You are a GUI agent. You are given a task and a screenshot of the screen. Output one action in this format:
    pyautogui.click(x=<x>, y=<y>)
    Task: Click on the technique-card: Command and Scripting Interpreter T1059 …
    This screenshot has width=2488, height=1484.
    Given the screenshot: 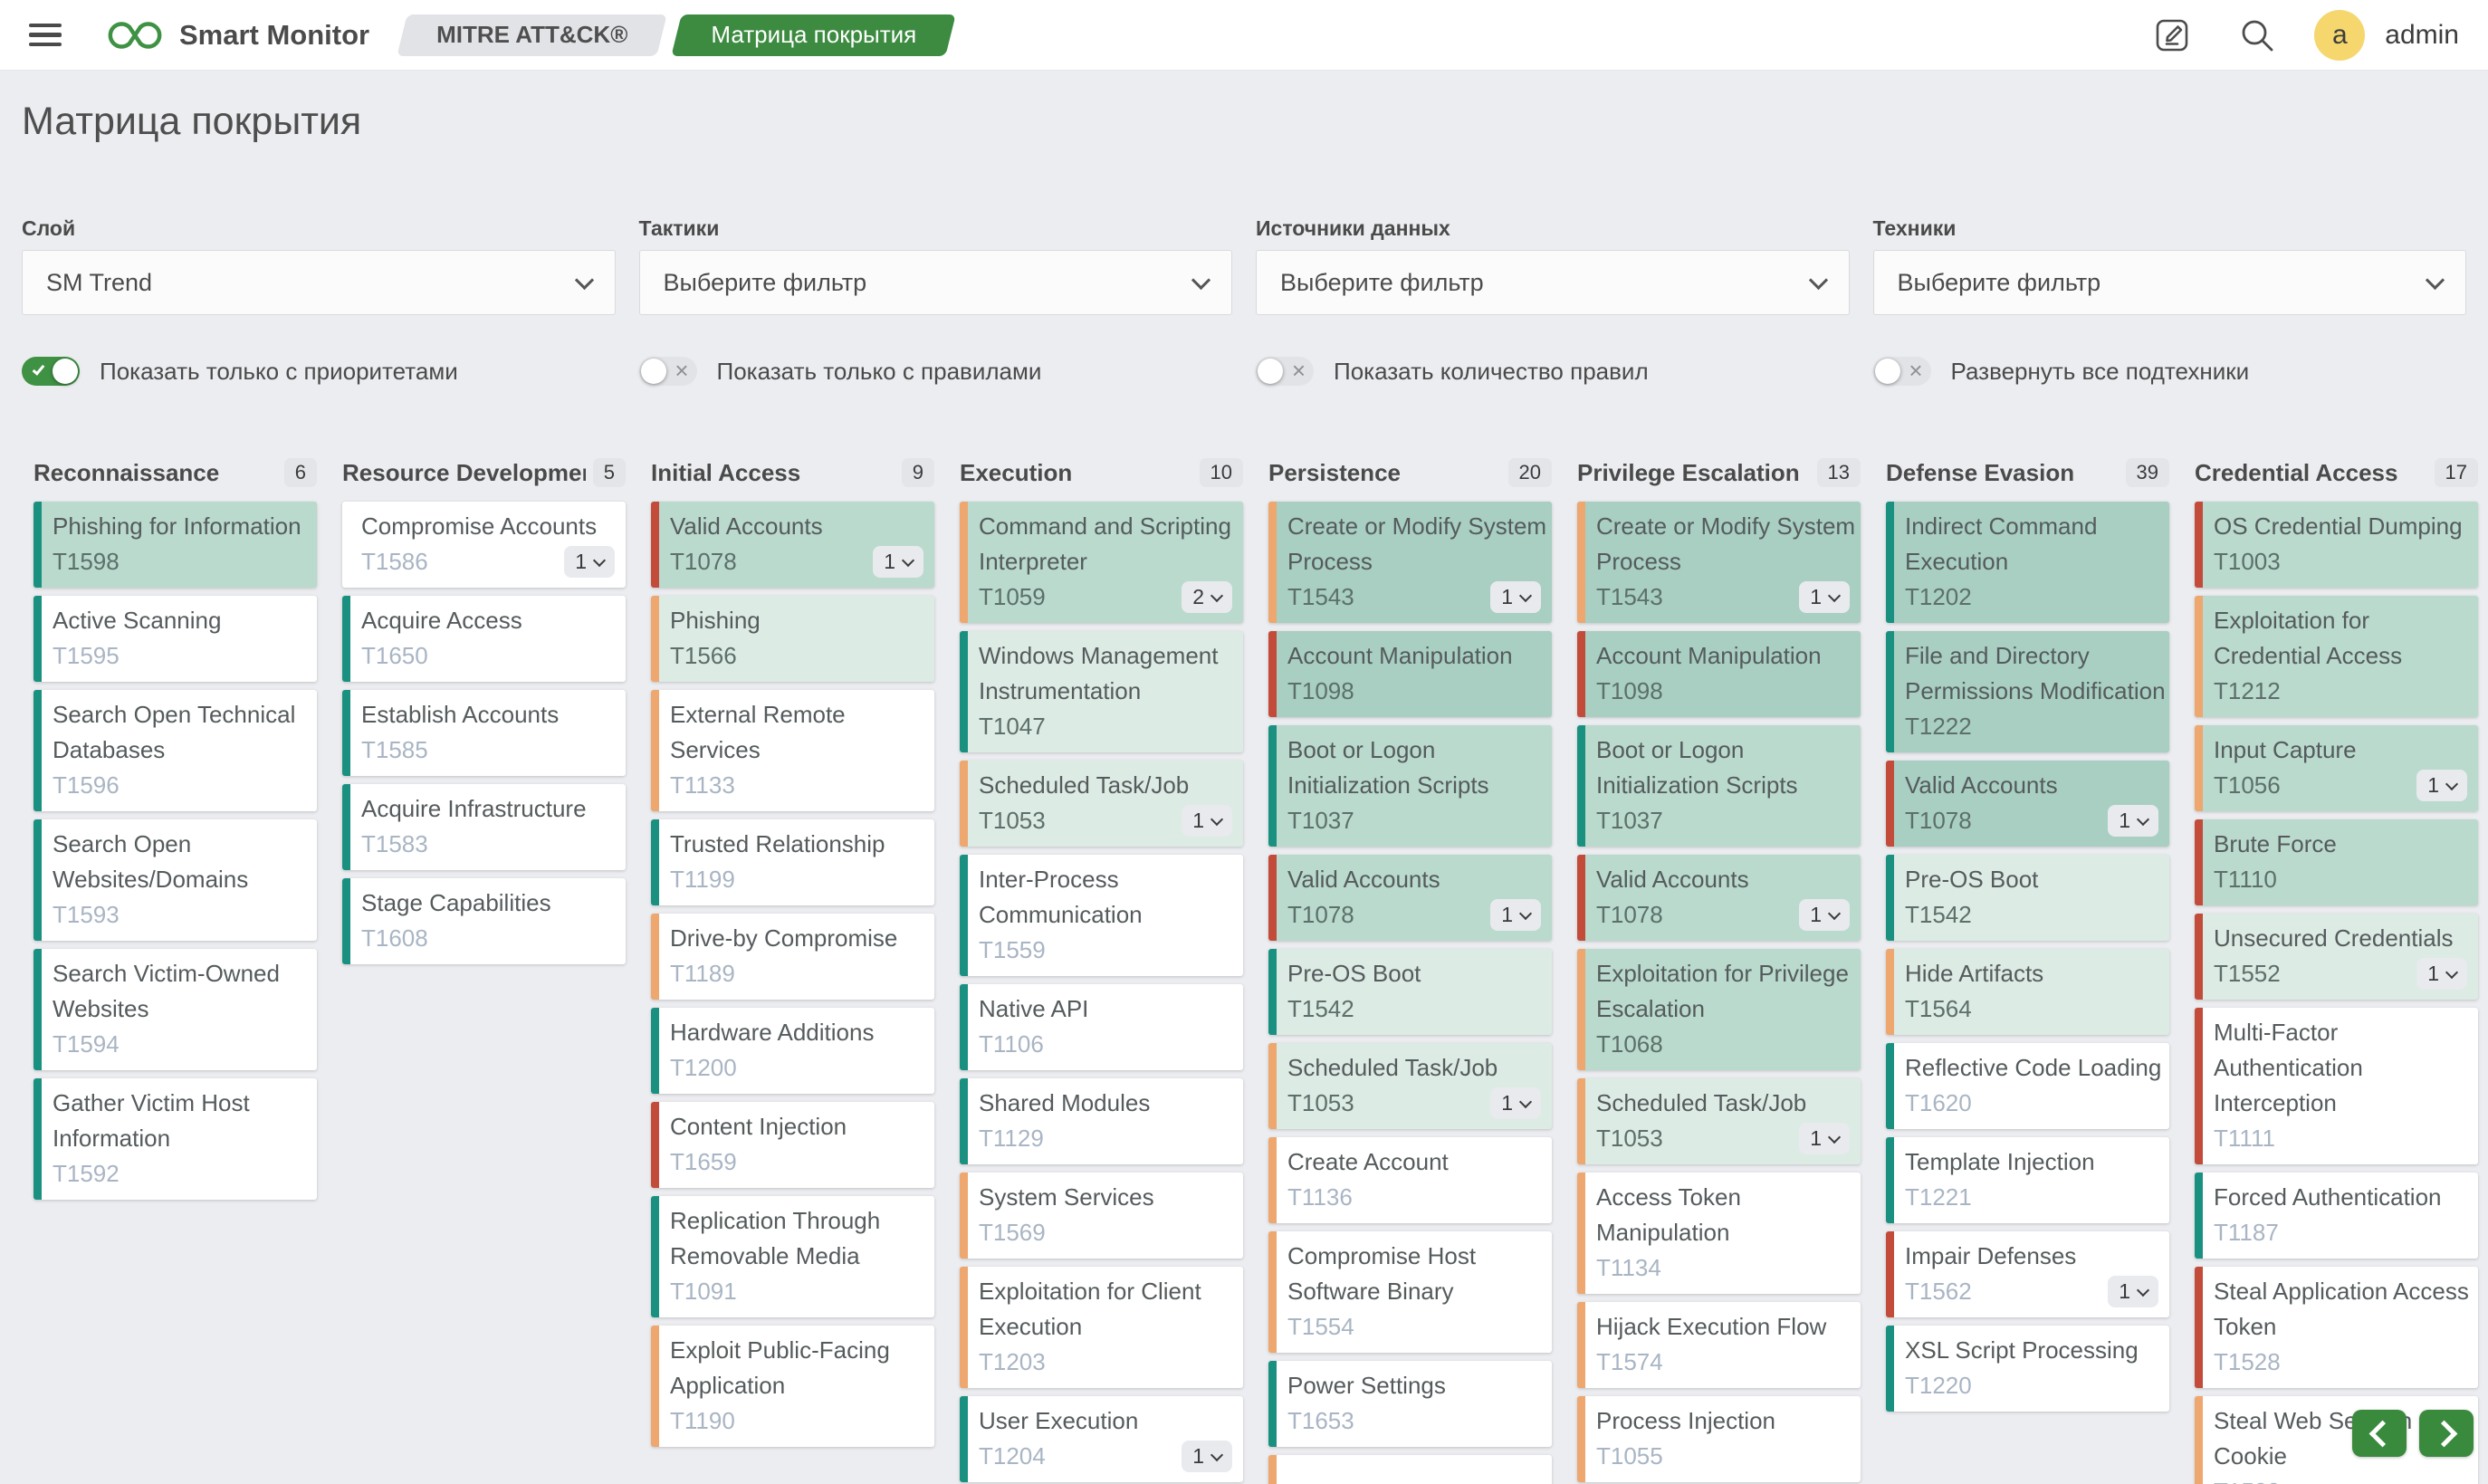 What is the action you would take?
    pyautogui.click(x=1101, y=562)
    